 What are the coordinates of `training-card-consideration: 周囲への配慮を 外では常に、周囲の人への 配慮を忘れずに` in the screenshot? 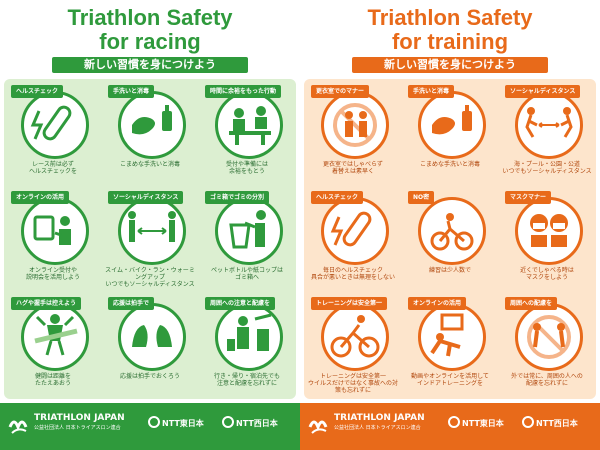 It's located at (547, 343).